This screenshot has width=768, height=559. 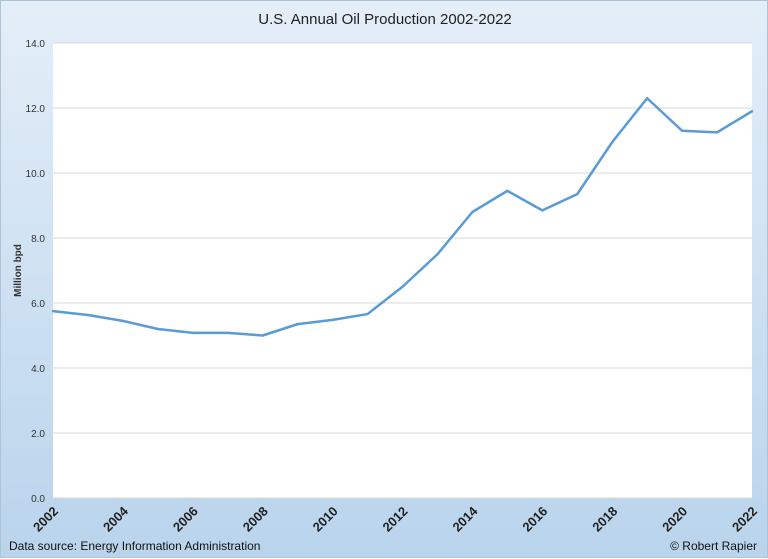 I want to click on y-tick-label: 12.0, so click(x=36, y=109).